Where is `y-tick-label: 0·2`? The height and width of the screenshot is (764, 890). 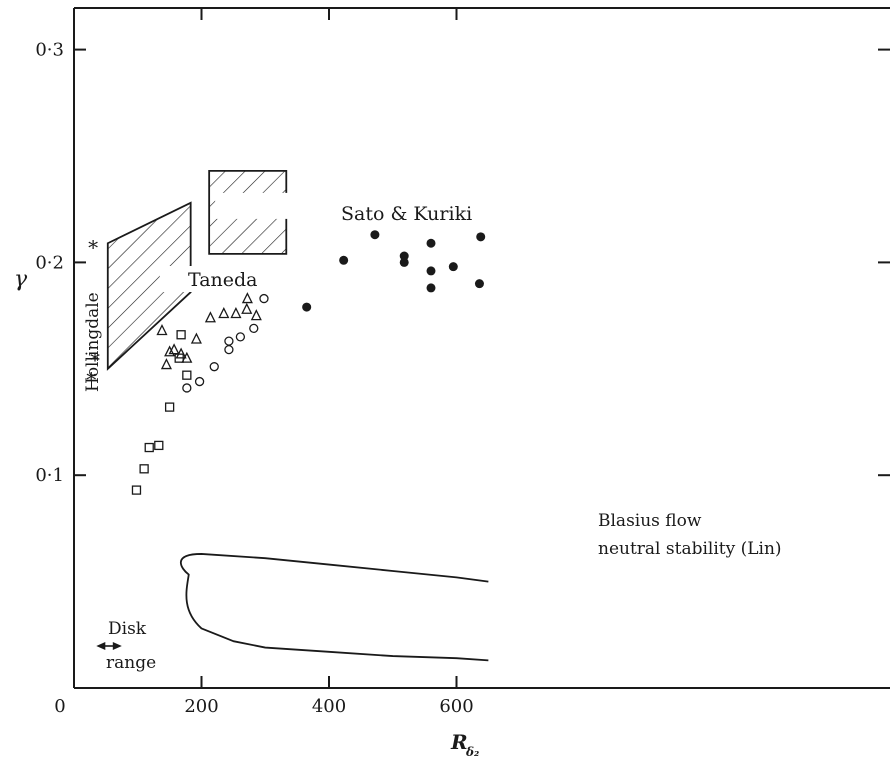
y-tick-label: 0·2 is located at coordinates (49, 262).